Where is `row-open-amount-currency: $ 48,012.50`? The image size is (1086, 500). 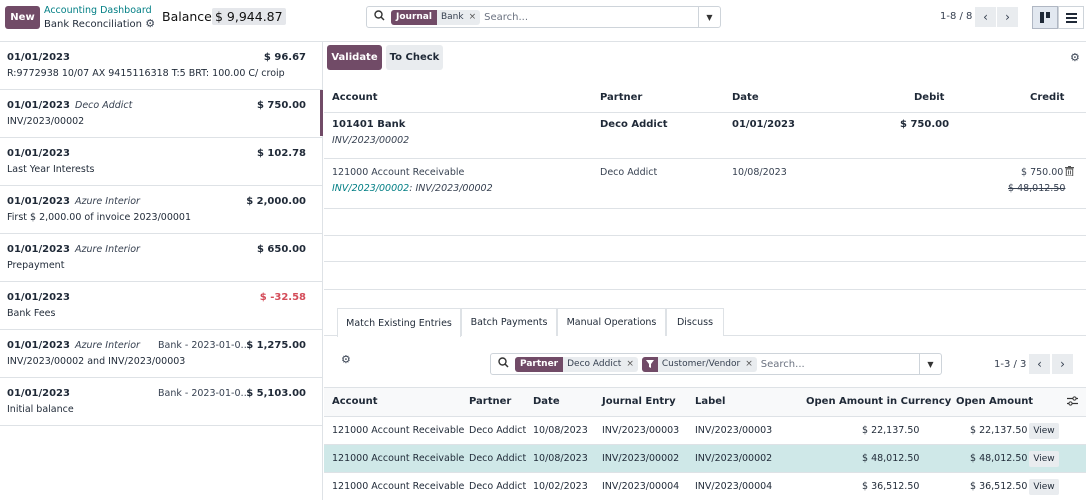 row-open-amount-currency: $ 48,012.50 is located at coordinates (891, 458).